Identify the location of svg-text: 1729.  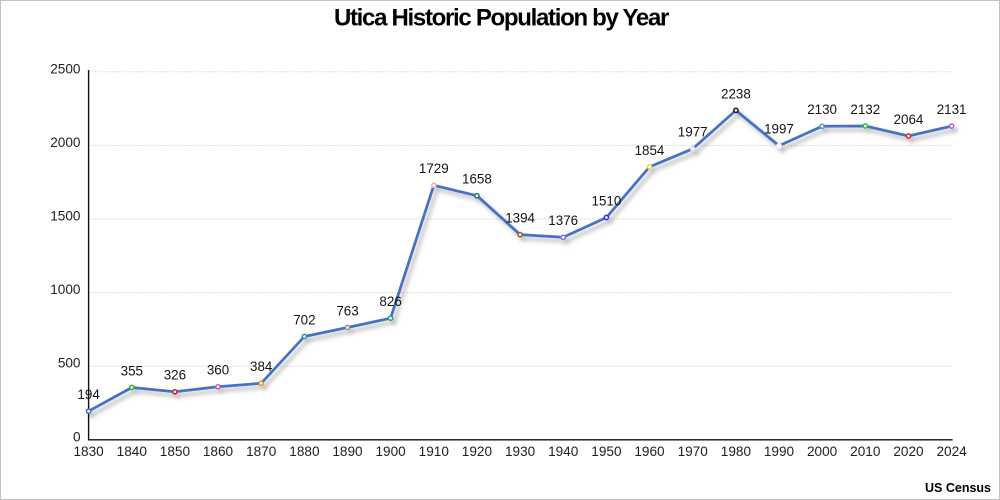
(434, 168).